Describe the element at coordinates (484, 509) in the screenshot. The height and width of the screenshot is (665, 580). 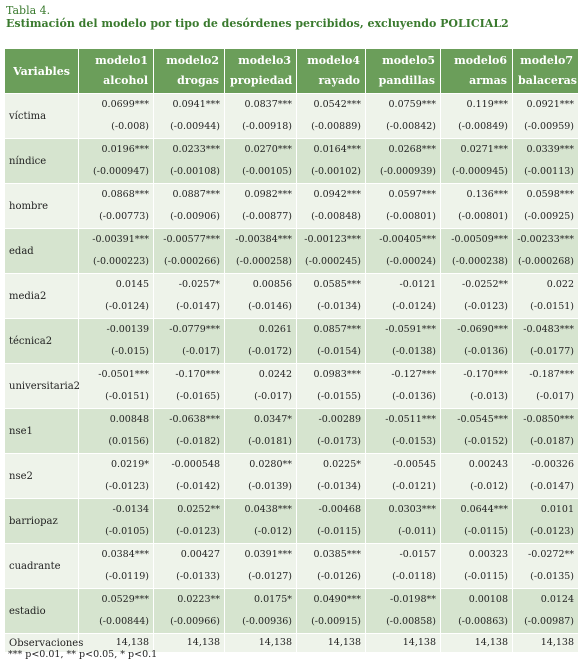
I see `coefficient: 0.0644***` at that location.